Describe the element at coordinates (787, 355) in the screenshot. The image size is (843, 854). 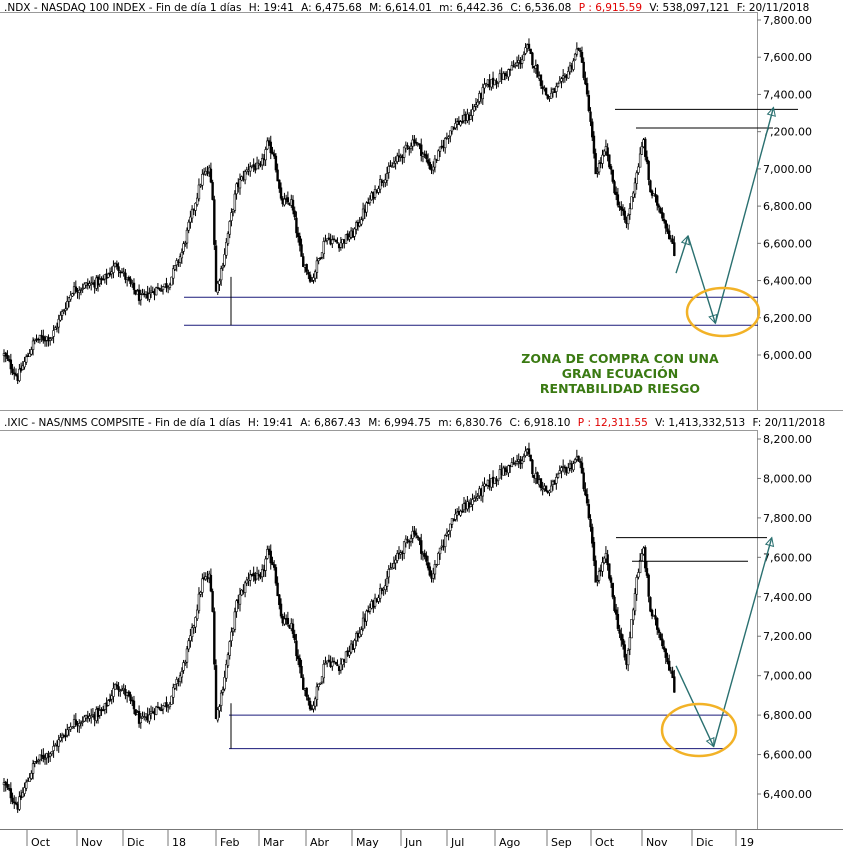
I see `ndx-y-tick-label: 6,000.00` at that location.